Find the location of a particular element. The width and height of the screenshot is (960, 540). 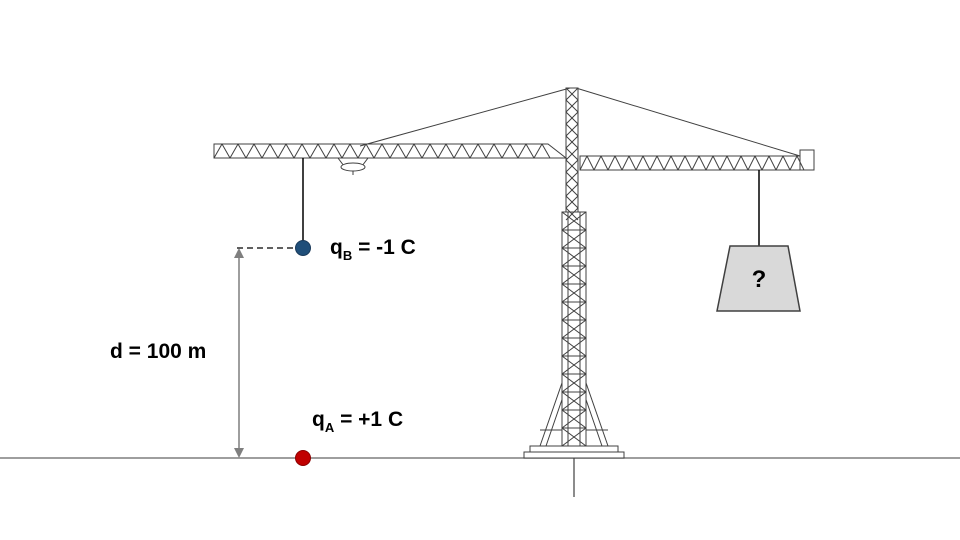

charge-a-label: qA = +1 C is located at coordinates (358, 421).